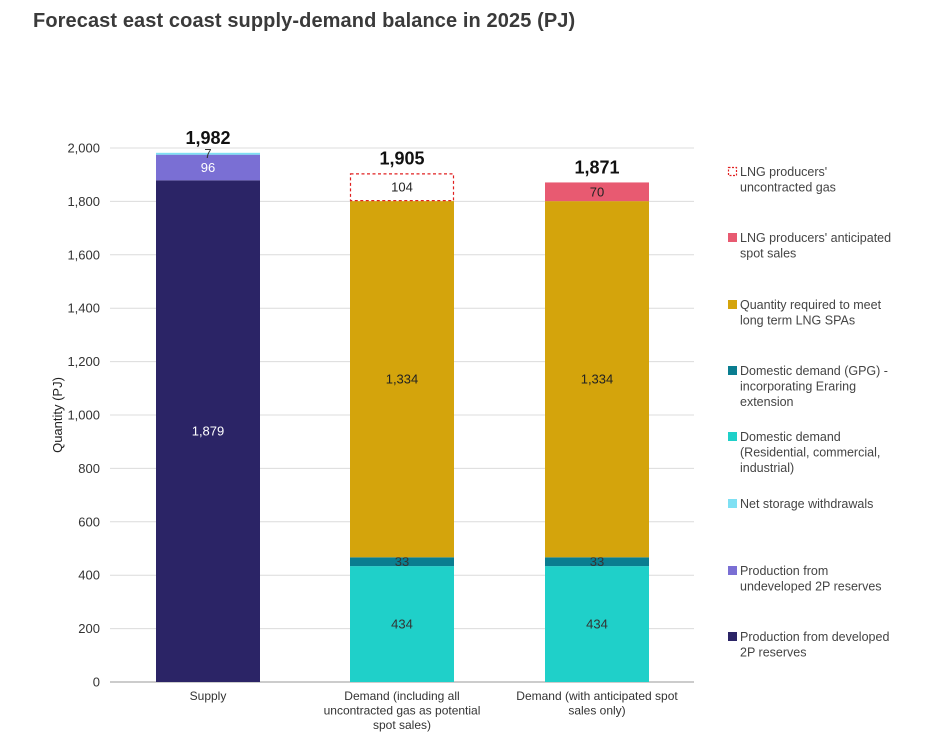 Image resolution: width=937 pixels, height=746 pixels. What do you see at coordinates (83, 201) in the screenshot?
I see `y-tick-label: 1,800` at bounding box center [83, 201].